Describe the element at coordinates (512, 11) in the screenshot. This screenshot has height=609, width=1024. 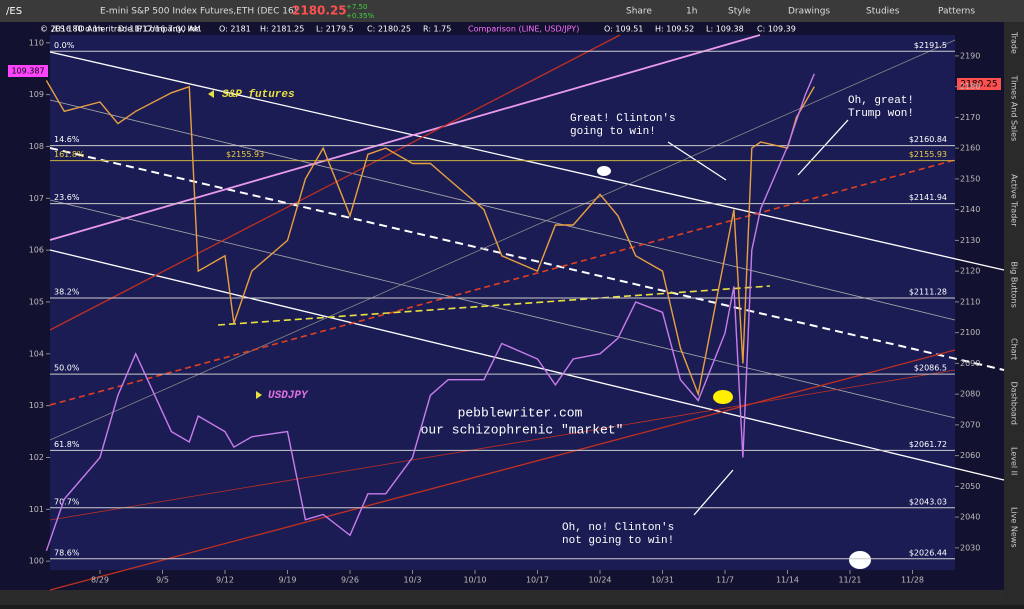
I see `toolbar` at that location.